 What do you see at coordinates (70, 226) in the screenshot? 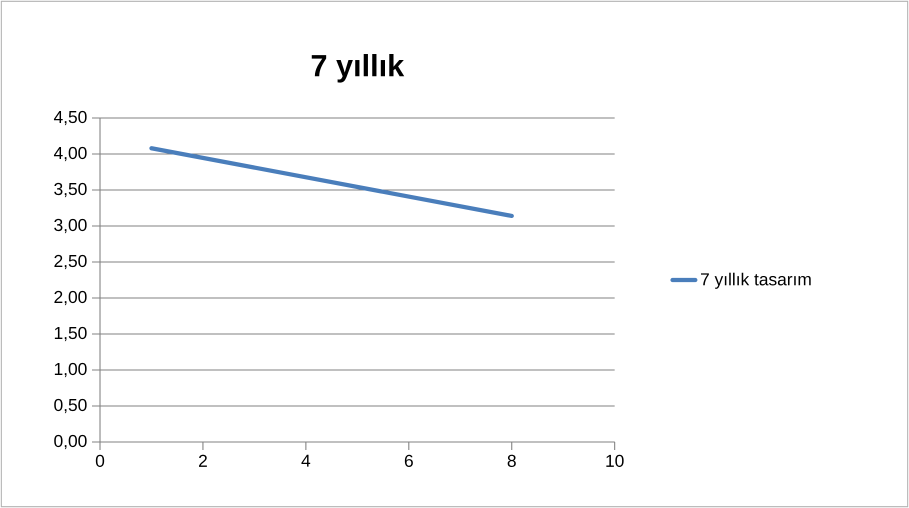
I see `y-tick-label: 3,00` at bounding box center [70, 226].